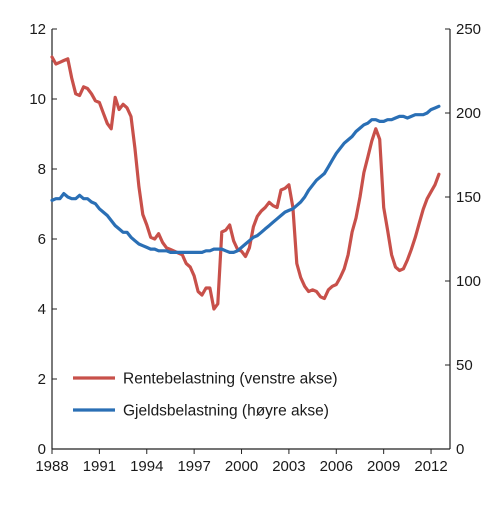 Image resolution: width=500 pixels, height=511 pixels. Describe the element at coordinates (42, 379) in the screenshot. I see `left-tick-label: 2` at that location.